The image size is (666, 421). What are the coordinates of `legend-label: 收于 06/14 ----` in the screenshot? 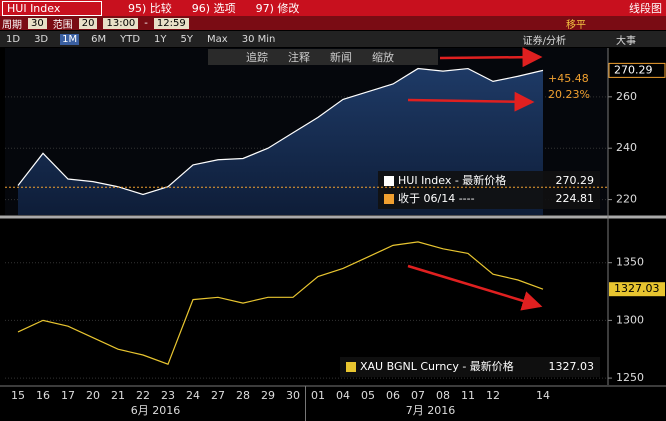 It's located at (436, 198).